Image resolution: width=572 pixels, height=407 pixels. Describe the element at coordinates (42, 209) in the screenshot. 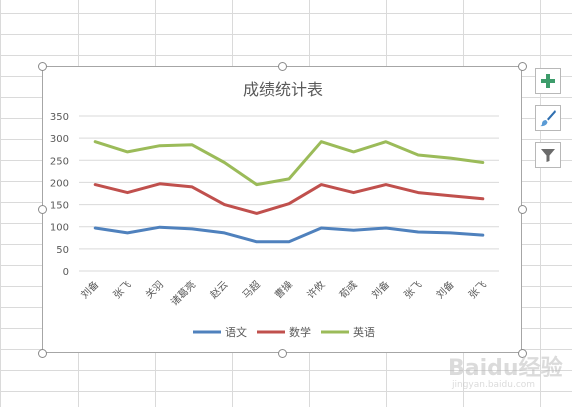

I see `resize-handle-middle-left` at that location.